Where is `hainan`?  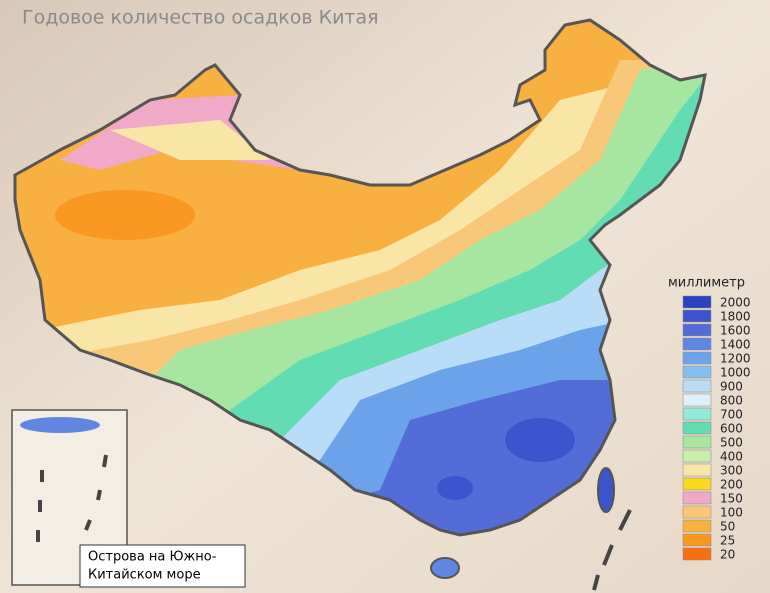 hainan is located at coordinates (445, 568).